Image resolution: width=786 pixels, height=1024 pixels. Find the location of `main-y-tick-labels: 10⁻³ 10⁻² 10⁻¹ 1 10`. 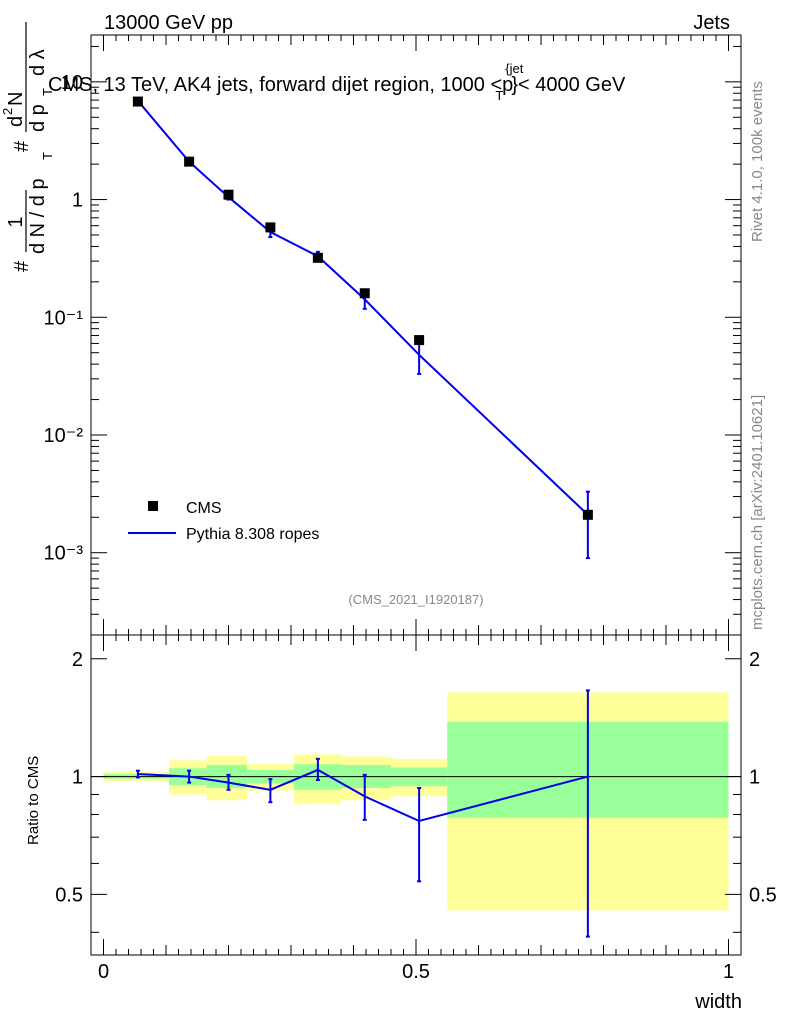

main-y-tick-labels: 10⁻³ 10⁻² 10⁻¹ 1 10 is located at coordinates (64, 318).